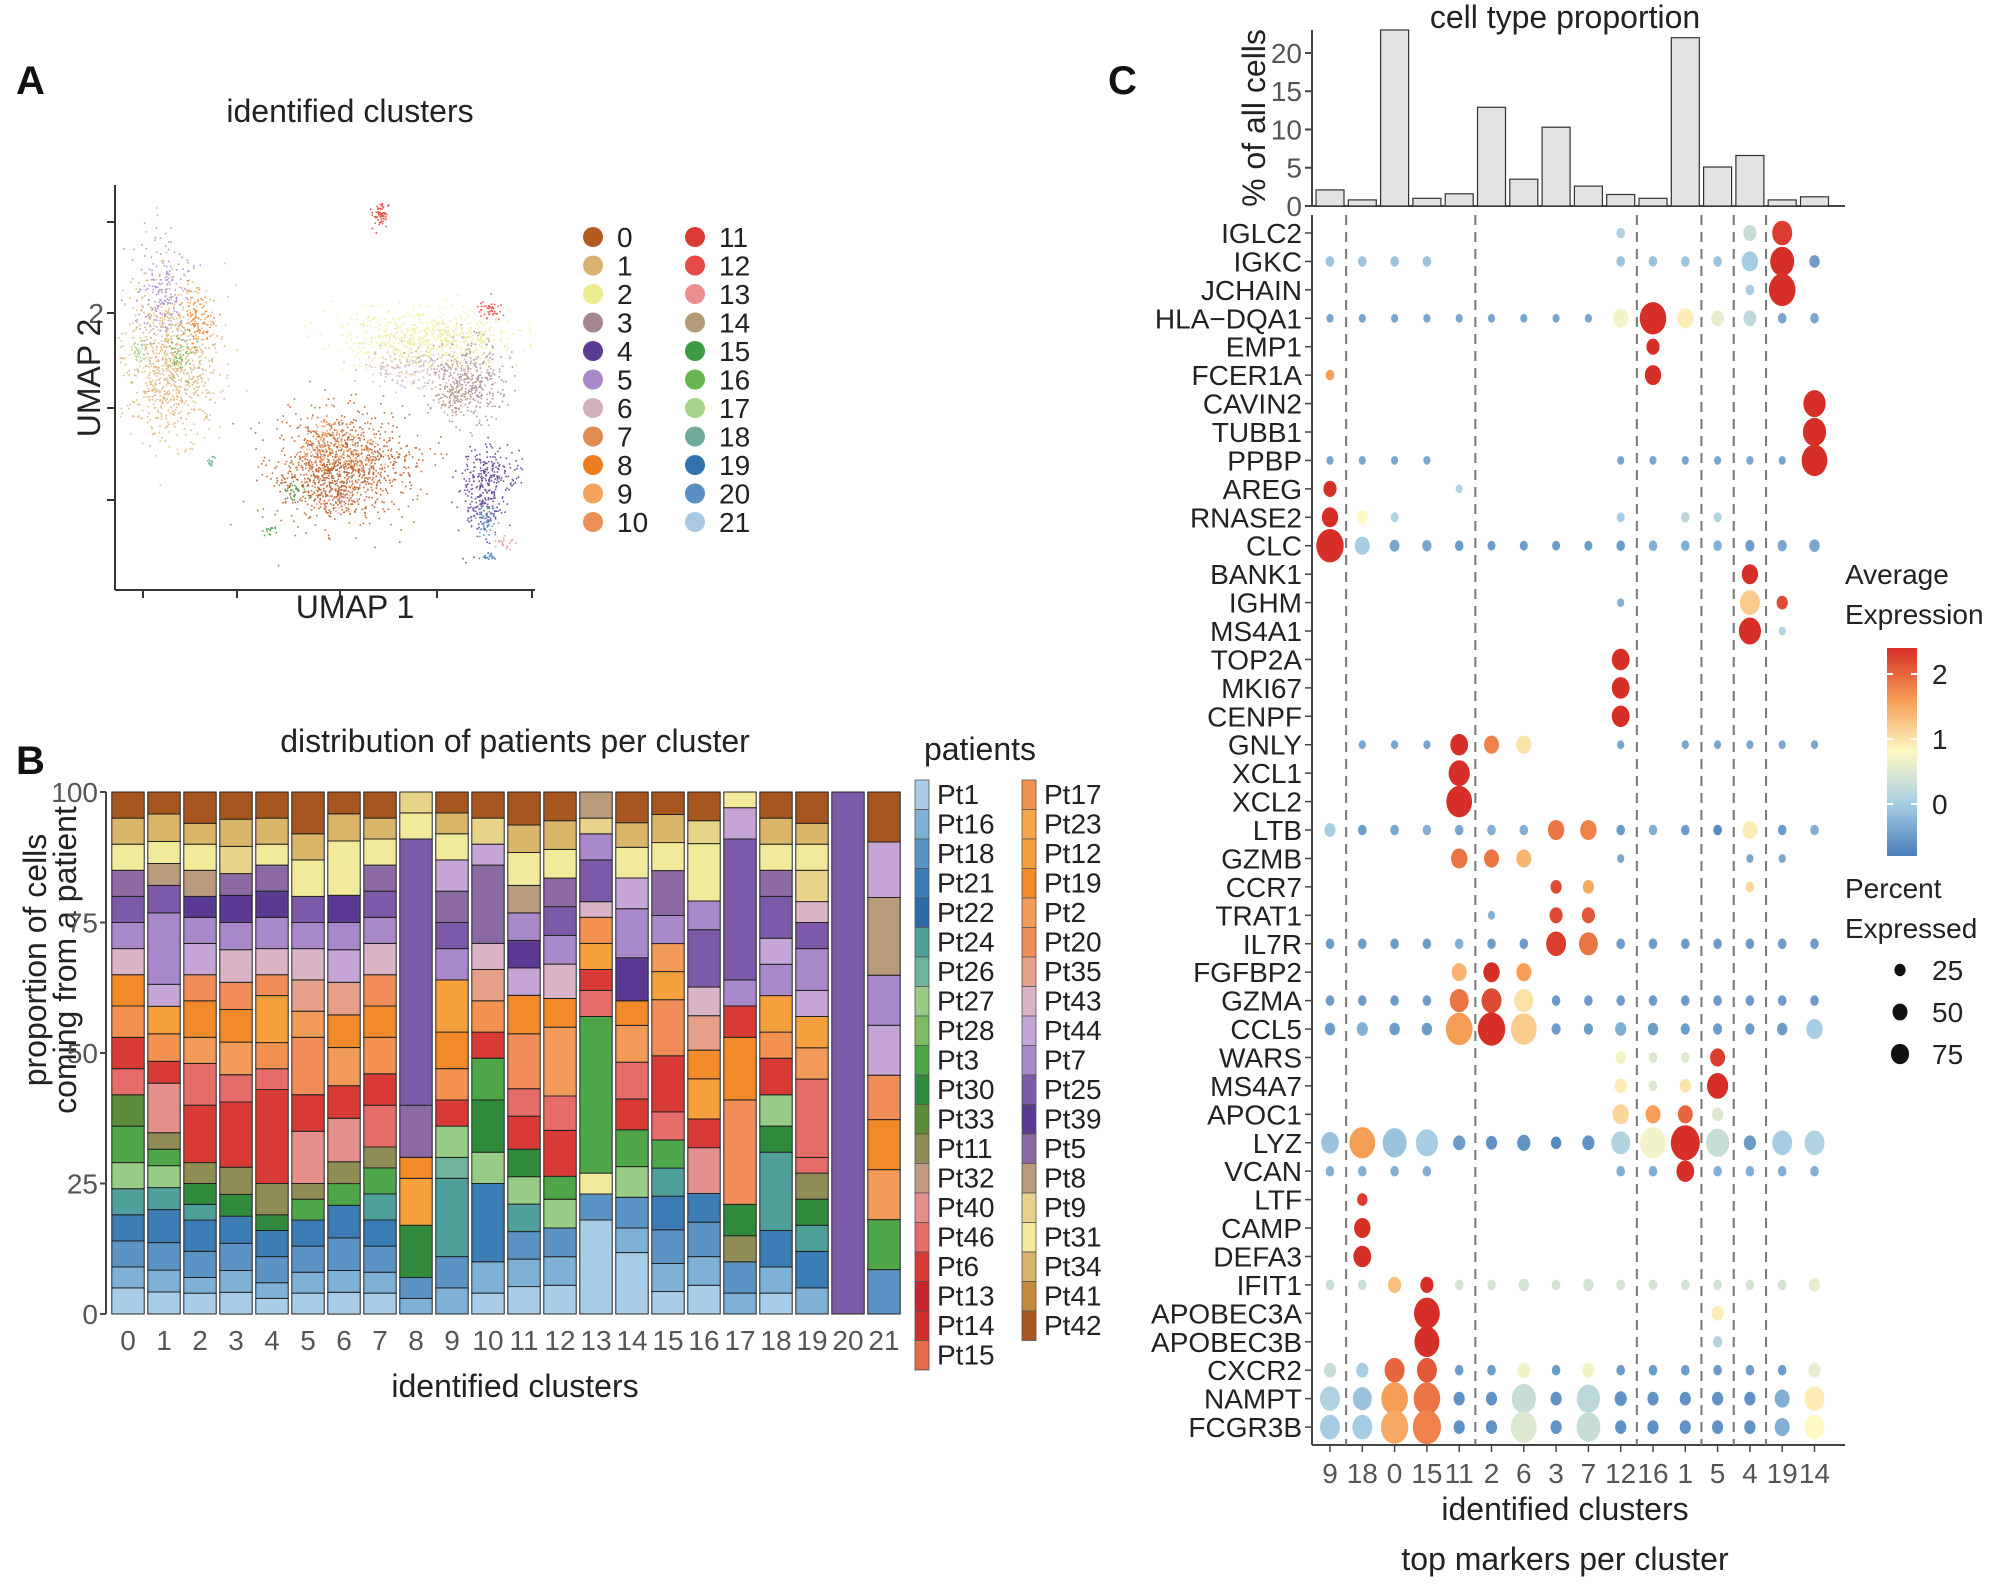 The image size is (2009, 1584). What do you see at coordinates (1947, 970) in the screenshot?
I see `size-label: 25` at bounding box center [1947, 970].